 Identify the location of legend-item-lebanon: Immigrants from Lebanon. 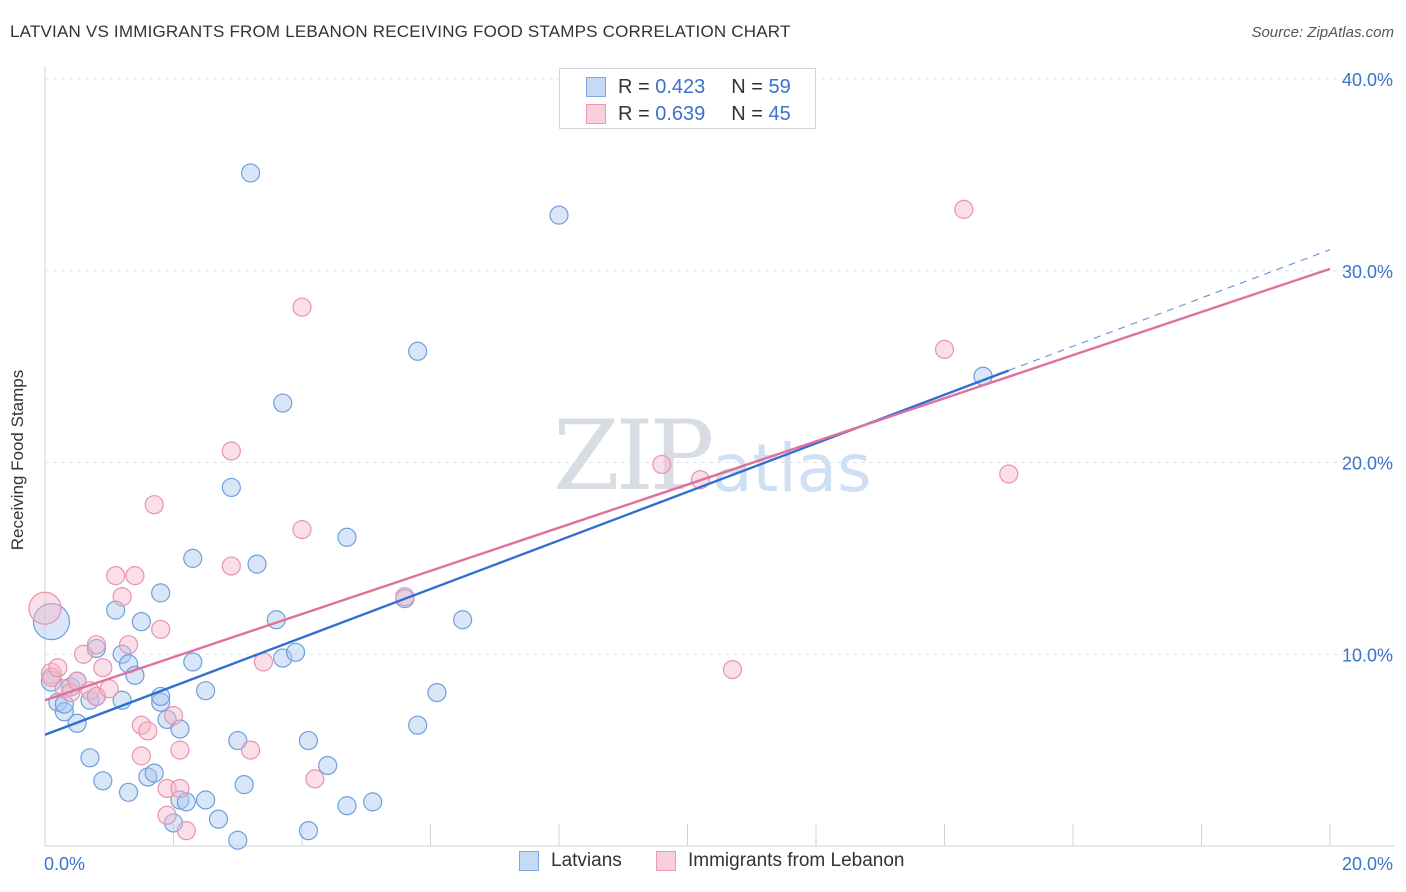
(780, 861).